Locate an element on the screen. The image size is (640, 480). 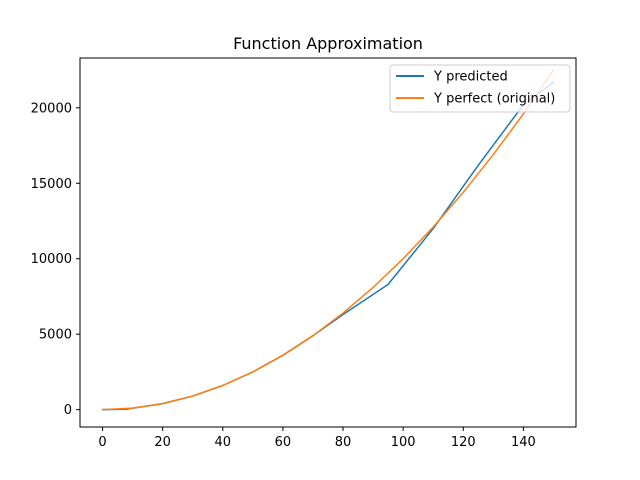
x-tick-label: 100 is located at coordinates (403, 442).